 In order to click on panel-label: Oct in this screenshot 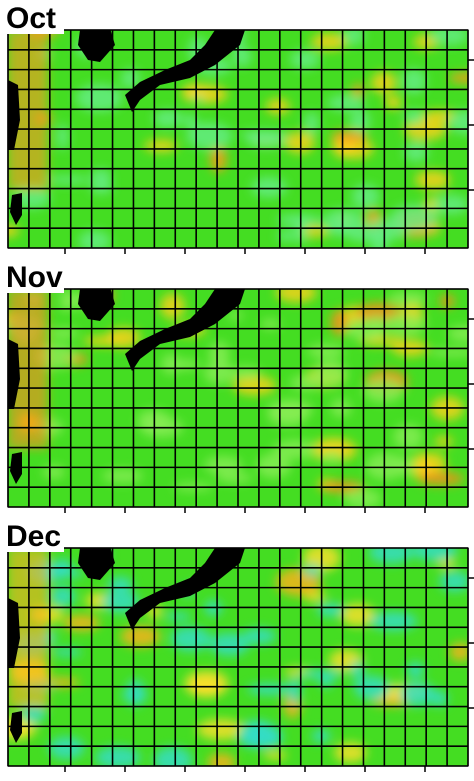, I will do `click(31, 18)`.